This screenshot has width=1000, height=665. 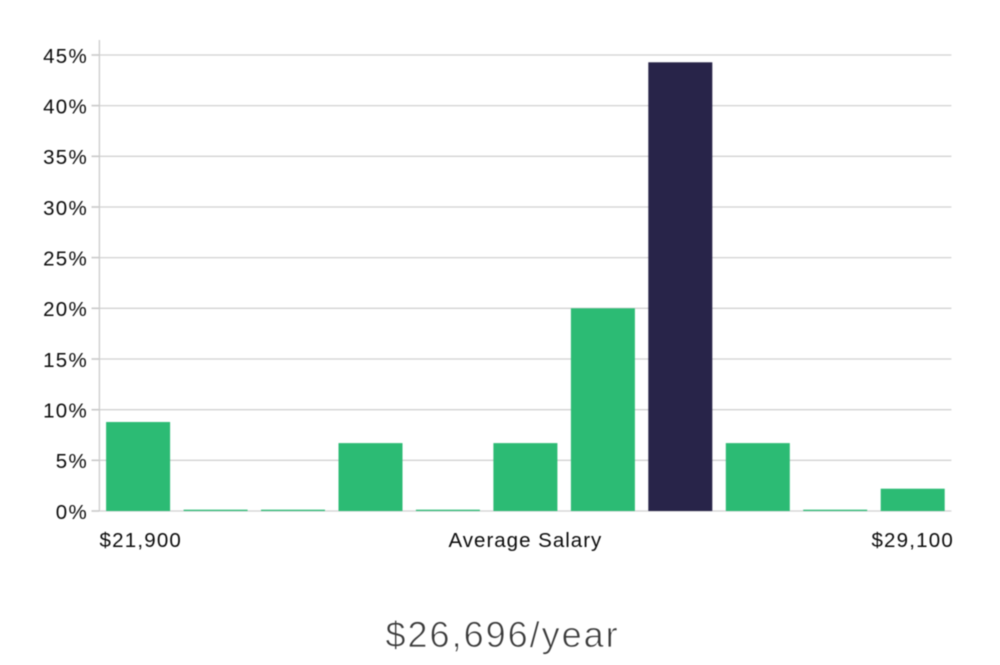 I want to click on svg-text: 20%, so click(x=65, y=309).